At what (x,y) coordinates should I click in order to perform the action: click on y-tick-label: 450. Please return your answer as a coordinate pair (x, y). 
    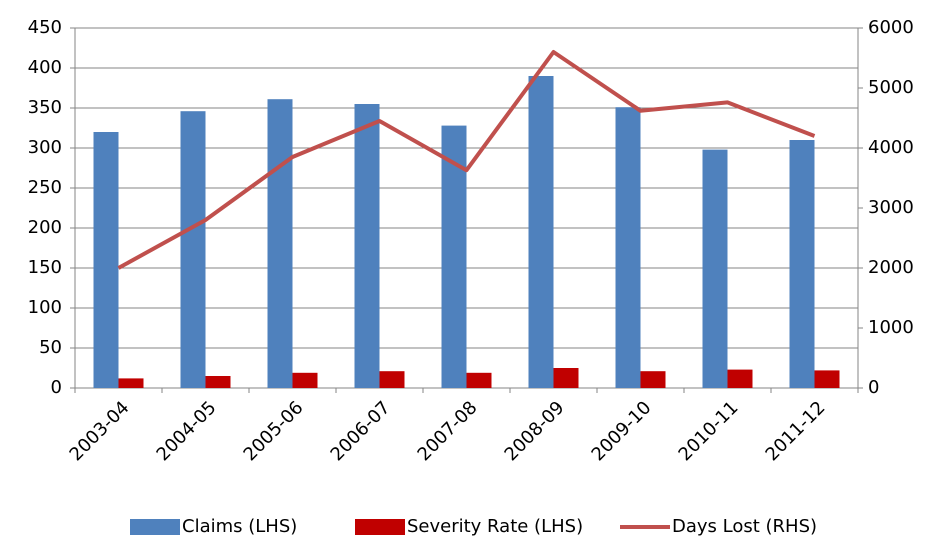
    Looking at the image, I should click on (45, 27).